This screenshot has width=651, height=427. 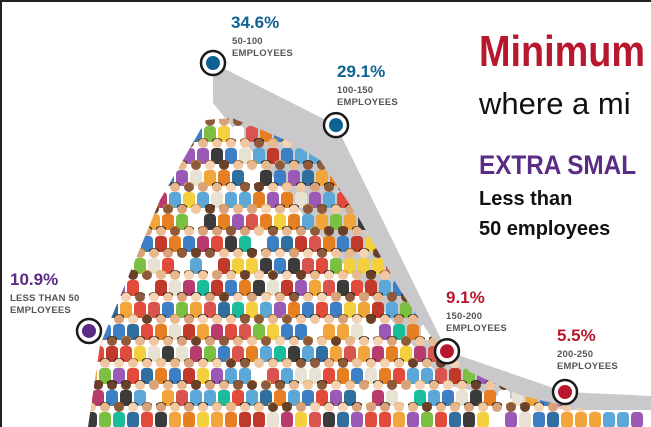 What do you see at coordinates (545, 214) in the screenshot?
I see `category-description: Less than 50 employees` at bounding box center [545, 214].